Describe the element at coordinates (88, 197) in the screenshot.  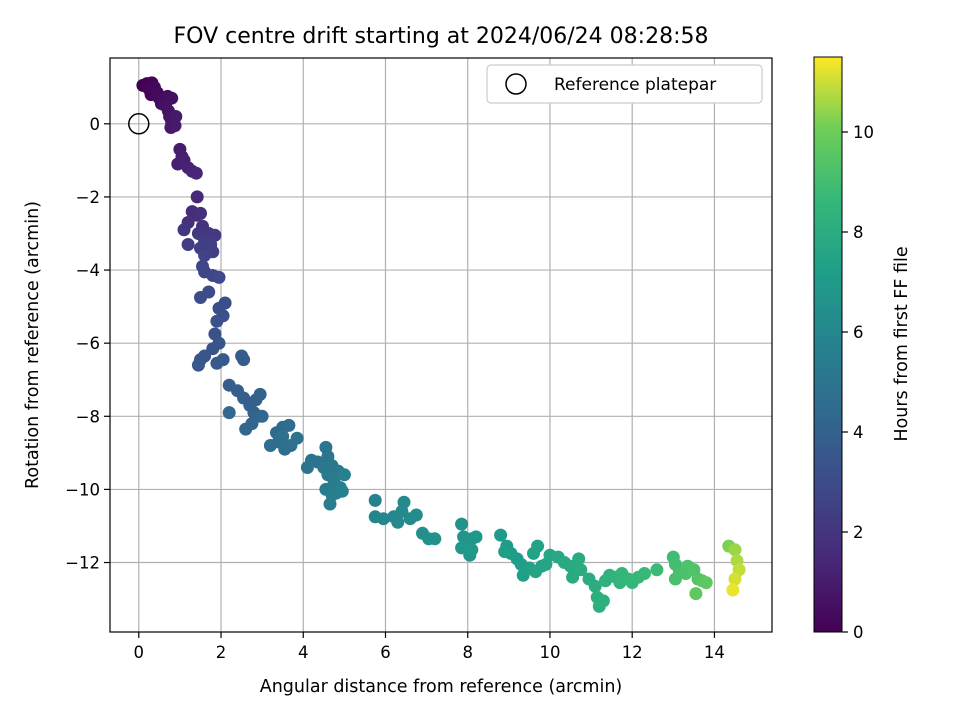
I see `y-tick-label: −2` at that location.